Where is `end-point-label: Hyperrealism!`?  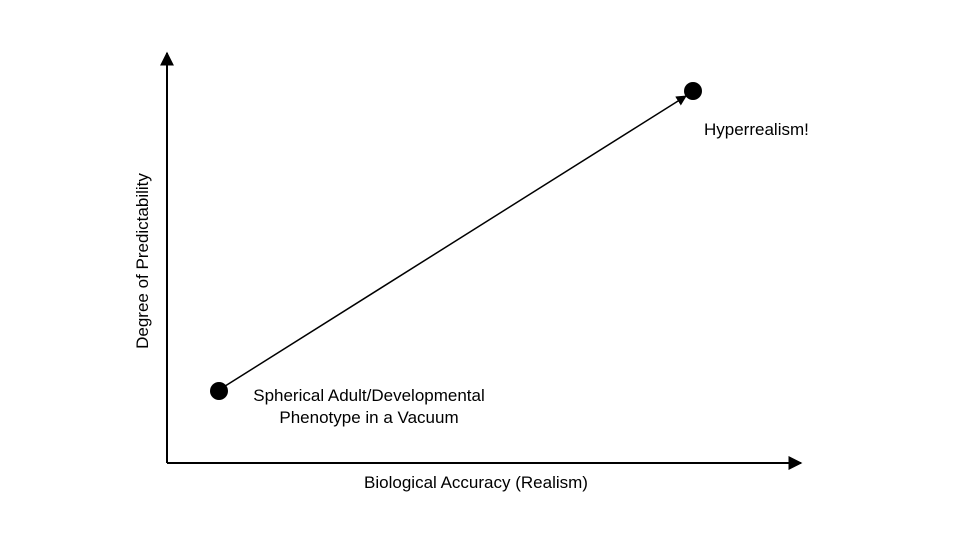 end-point-label: Hyperrealism! is located at coordinates (756, 129).